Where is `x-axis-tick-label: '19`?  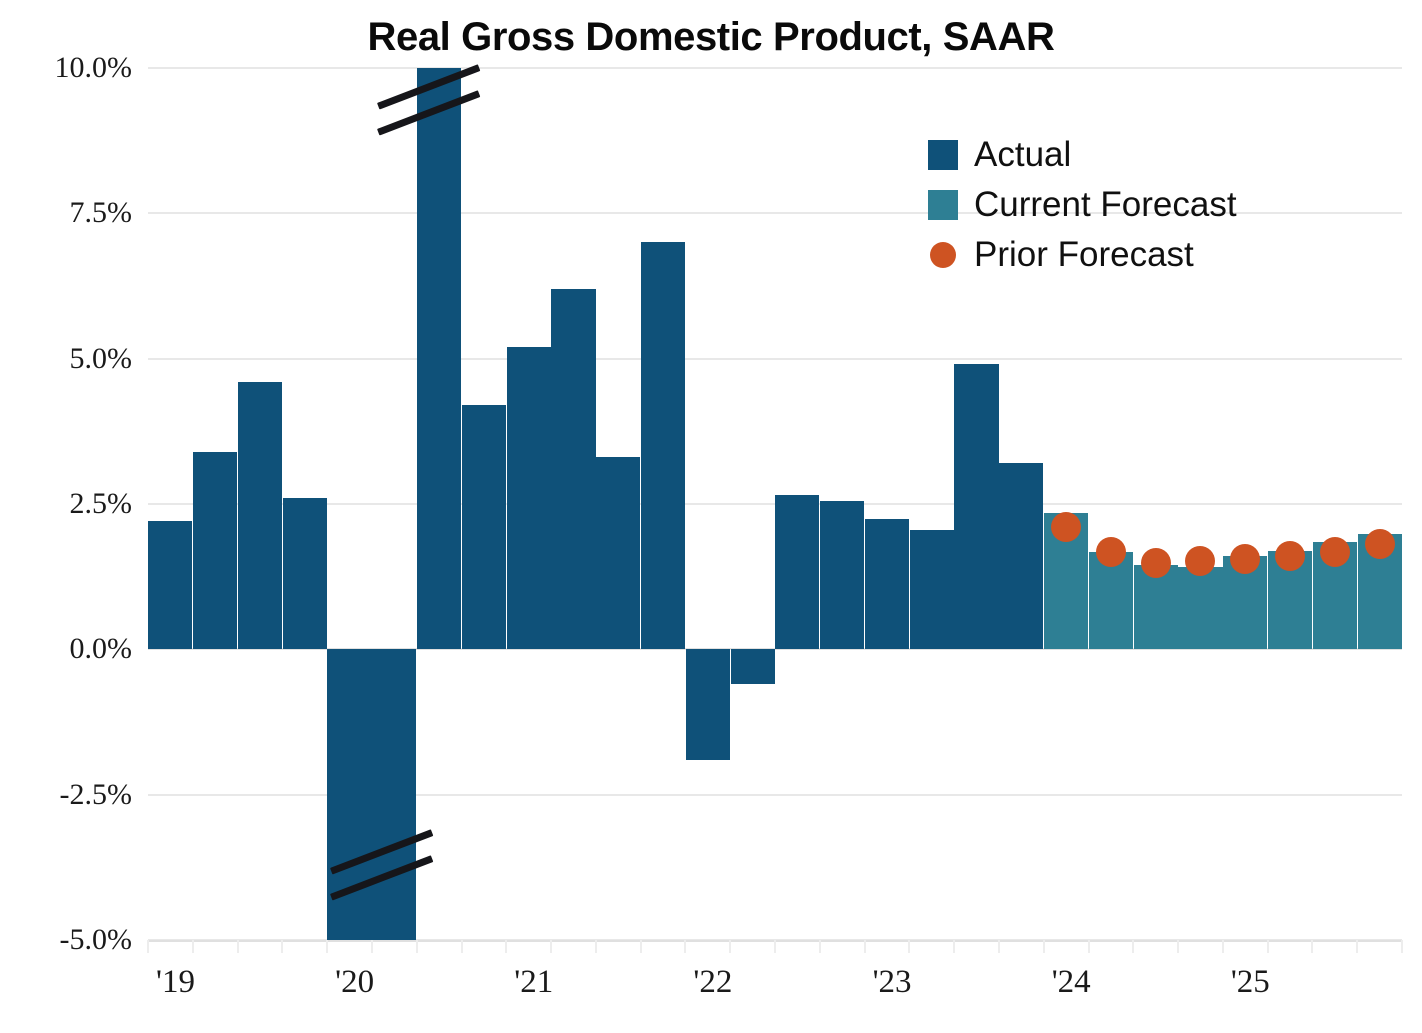
x-axis-tick-label: '19 is located at coordinates (175, 982).